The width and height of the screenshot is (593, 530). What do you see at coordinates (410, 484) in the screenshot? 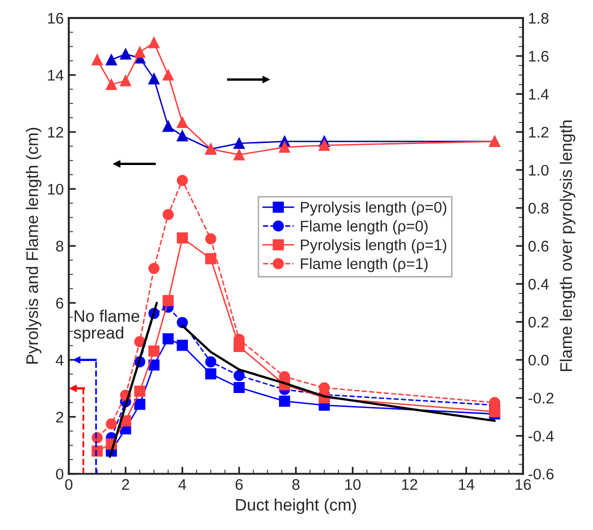
I see `x-tick-label: 12` at bounding box center [410, 484].